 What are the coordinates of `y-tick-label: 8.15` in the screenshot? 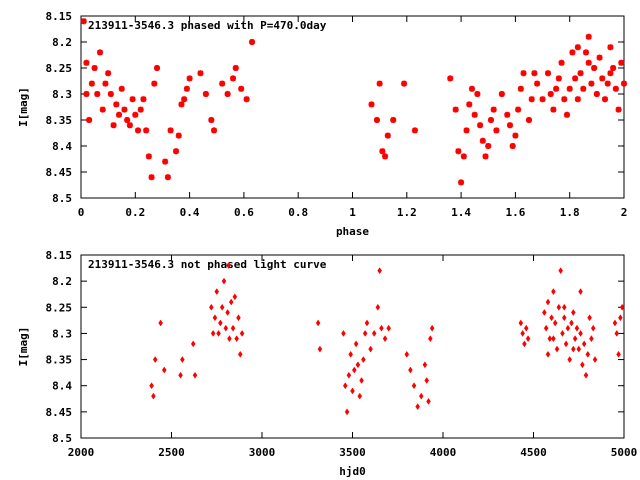 It's located at (59, 255).